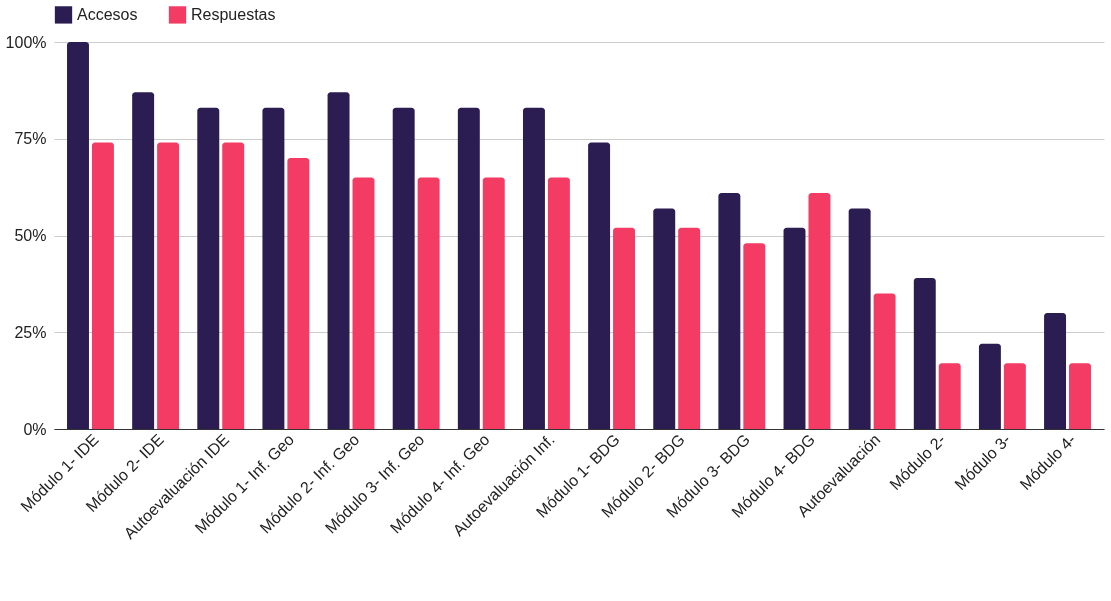 The height and width of the screenshot is (601, 1111). Describe the element at coordinates (35, 429) in the screenshot. I see `y-tick-label: 0%` at that location.